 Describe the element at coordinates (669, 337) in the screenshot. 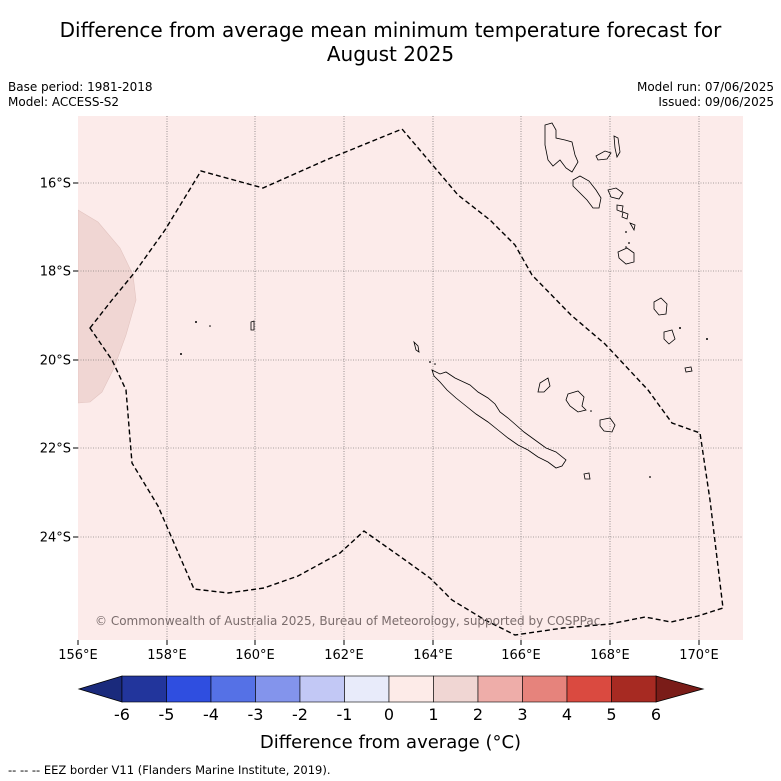

I see `vanuatu-tanna` at that location.